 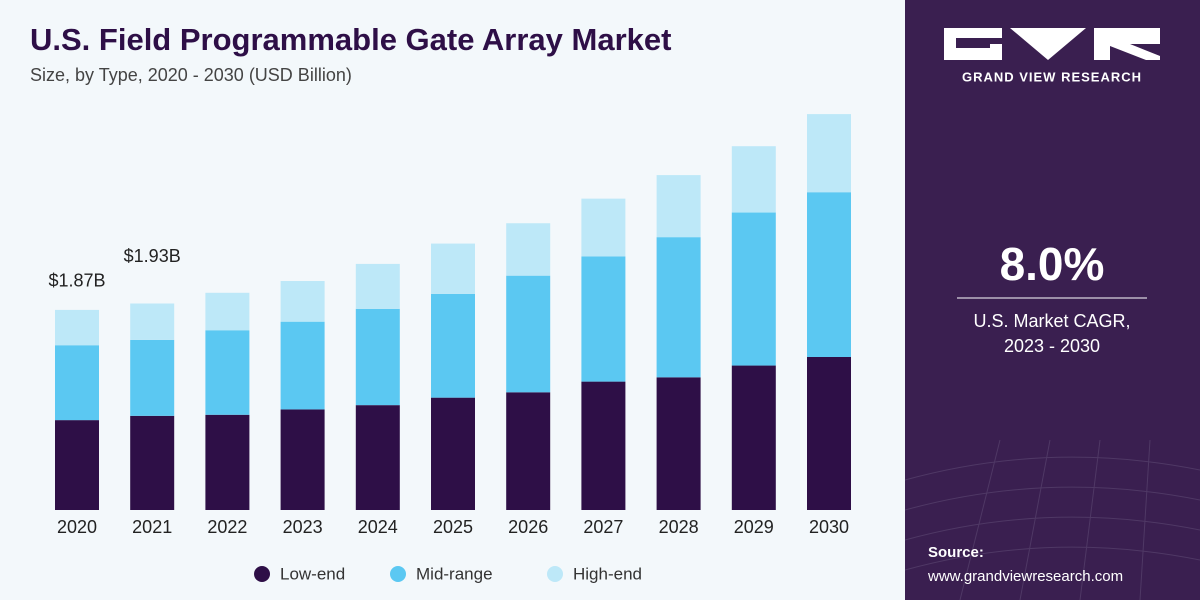 I want to click on cagr-label: 2023 - 2030, so click(x=1052, y=346).